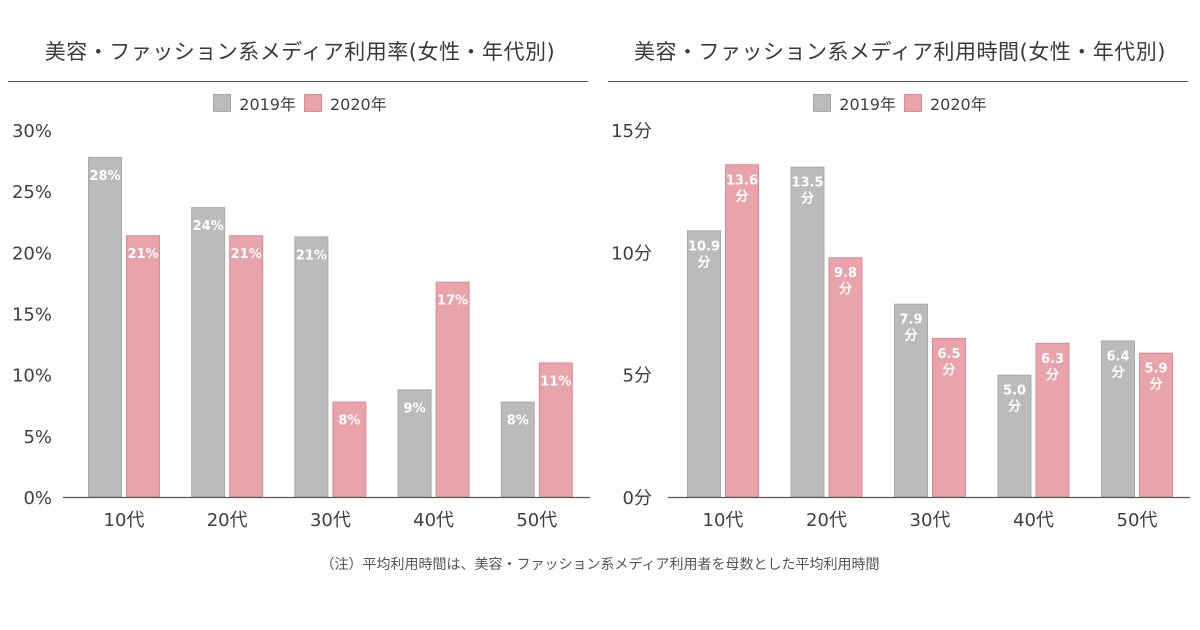 The width and height of the screenshot is (1200, 630). Describe the element at coordinates (704, 246) in the screenshot. I see `bar-value-label: 10.9` at that location.